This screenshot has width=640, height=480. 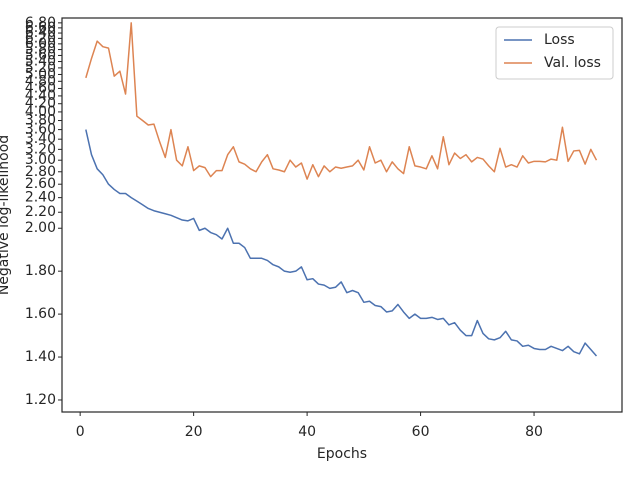 I want to click on x-tick-label: 60, so click(x=421, y=432).